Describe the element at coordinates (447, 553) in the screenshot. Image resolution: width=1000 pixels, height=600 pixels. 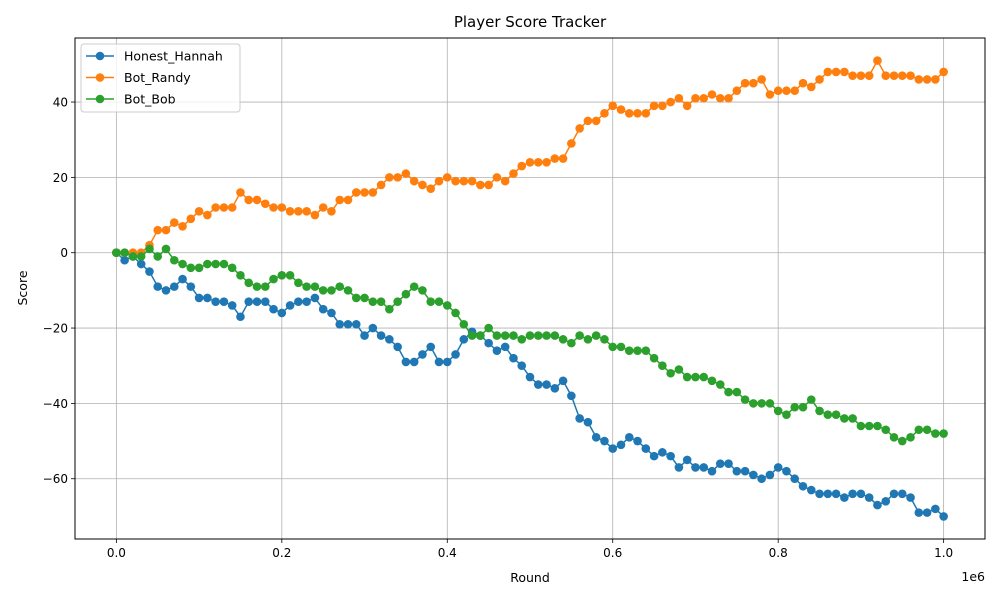
I see `x-tick-label: 0.4` at that location.